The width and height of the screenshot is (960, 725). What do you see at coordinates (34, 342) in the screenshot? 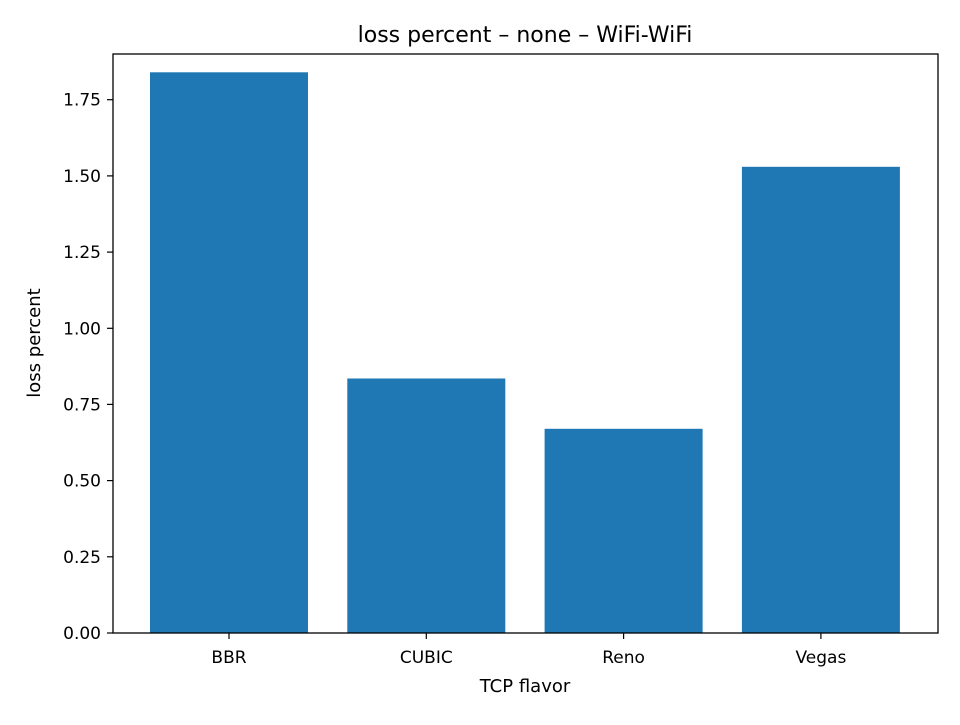
I see `y-axis-label: loss percent` at bounding box center [34, 342].